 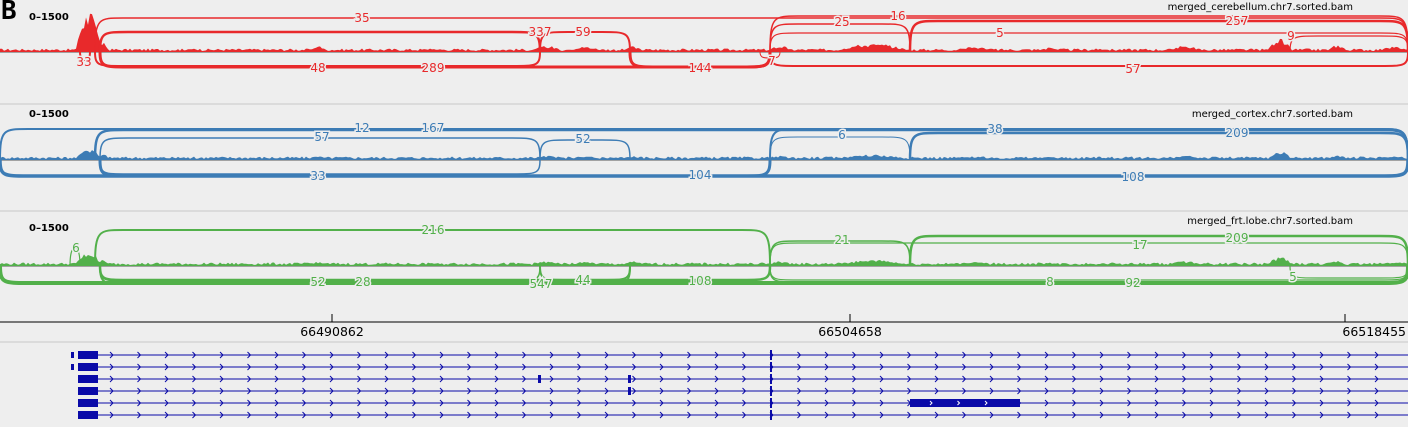 What do you see at coordinates (83, 62) in the screenshot?
I see `junction-count-label: 33` at bounding box center [83, 62].